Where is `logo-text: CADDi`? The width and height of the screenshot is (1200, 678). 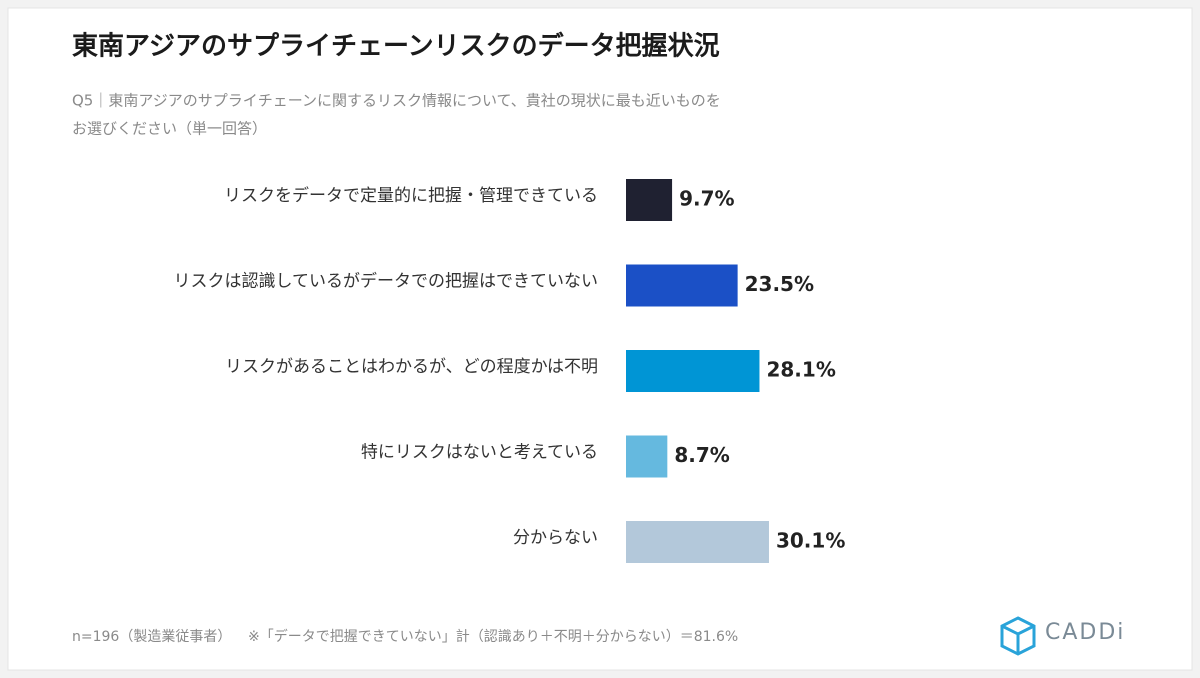
logo-text: CADDi is located at coordinates (1085, 632).